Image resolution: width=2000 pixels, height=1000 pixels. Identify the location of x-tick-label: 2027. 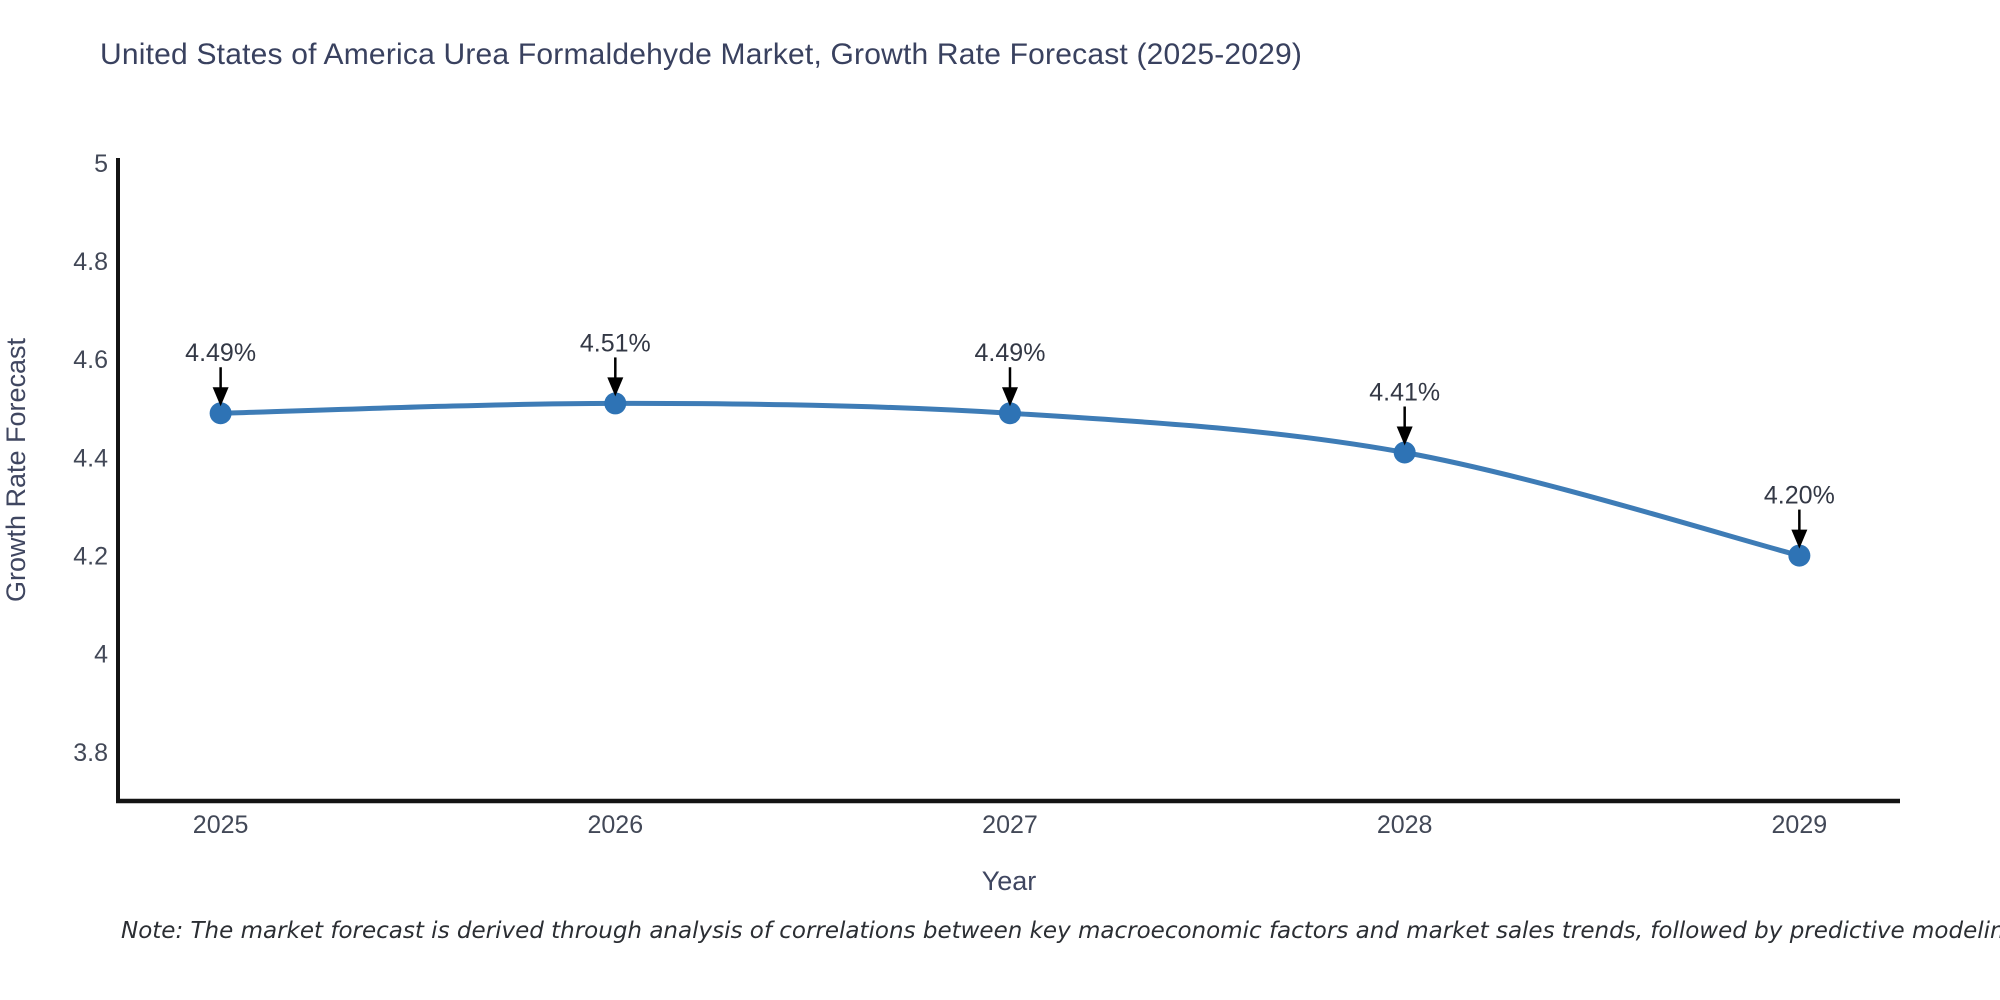
(1010, 825).